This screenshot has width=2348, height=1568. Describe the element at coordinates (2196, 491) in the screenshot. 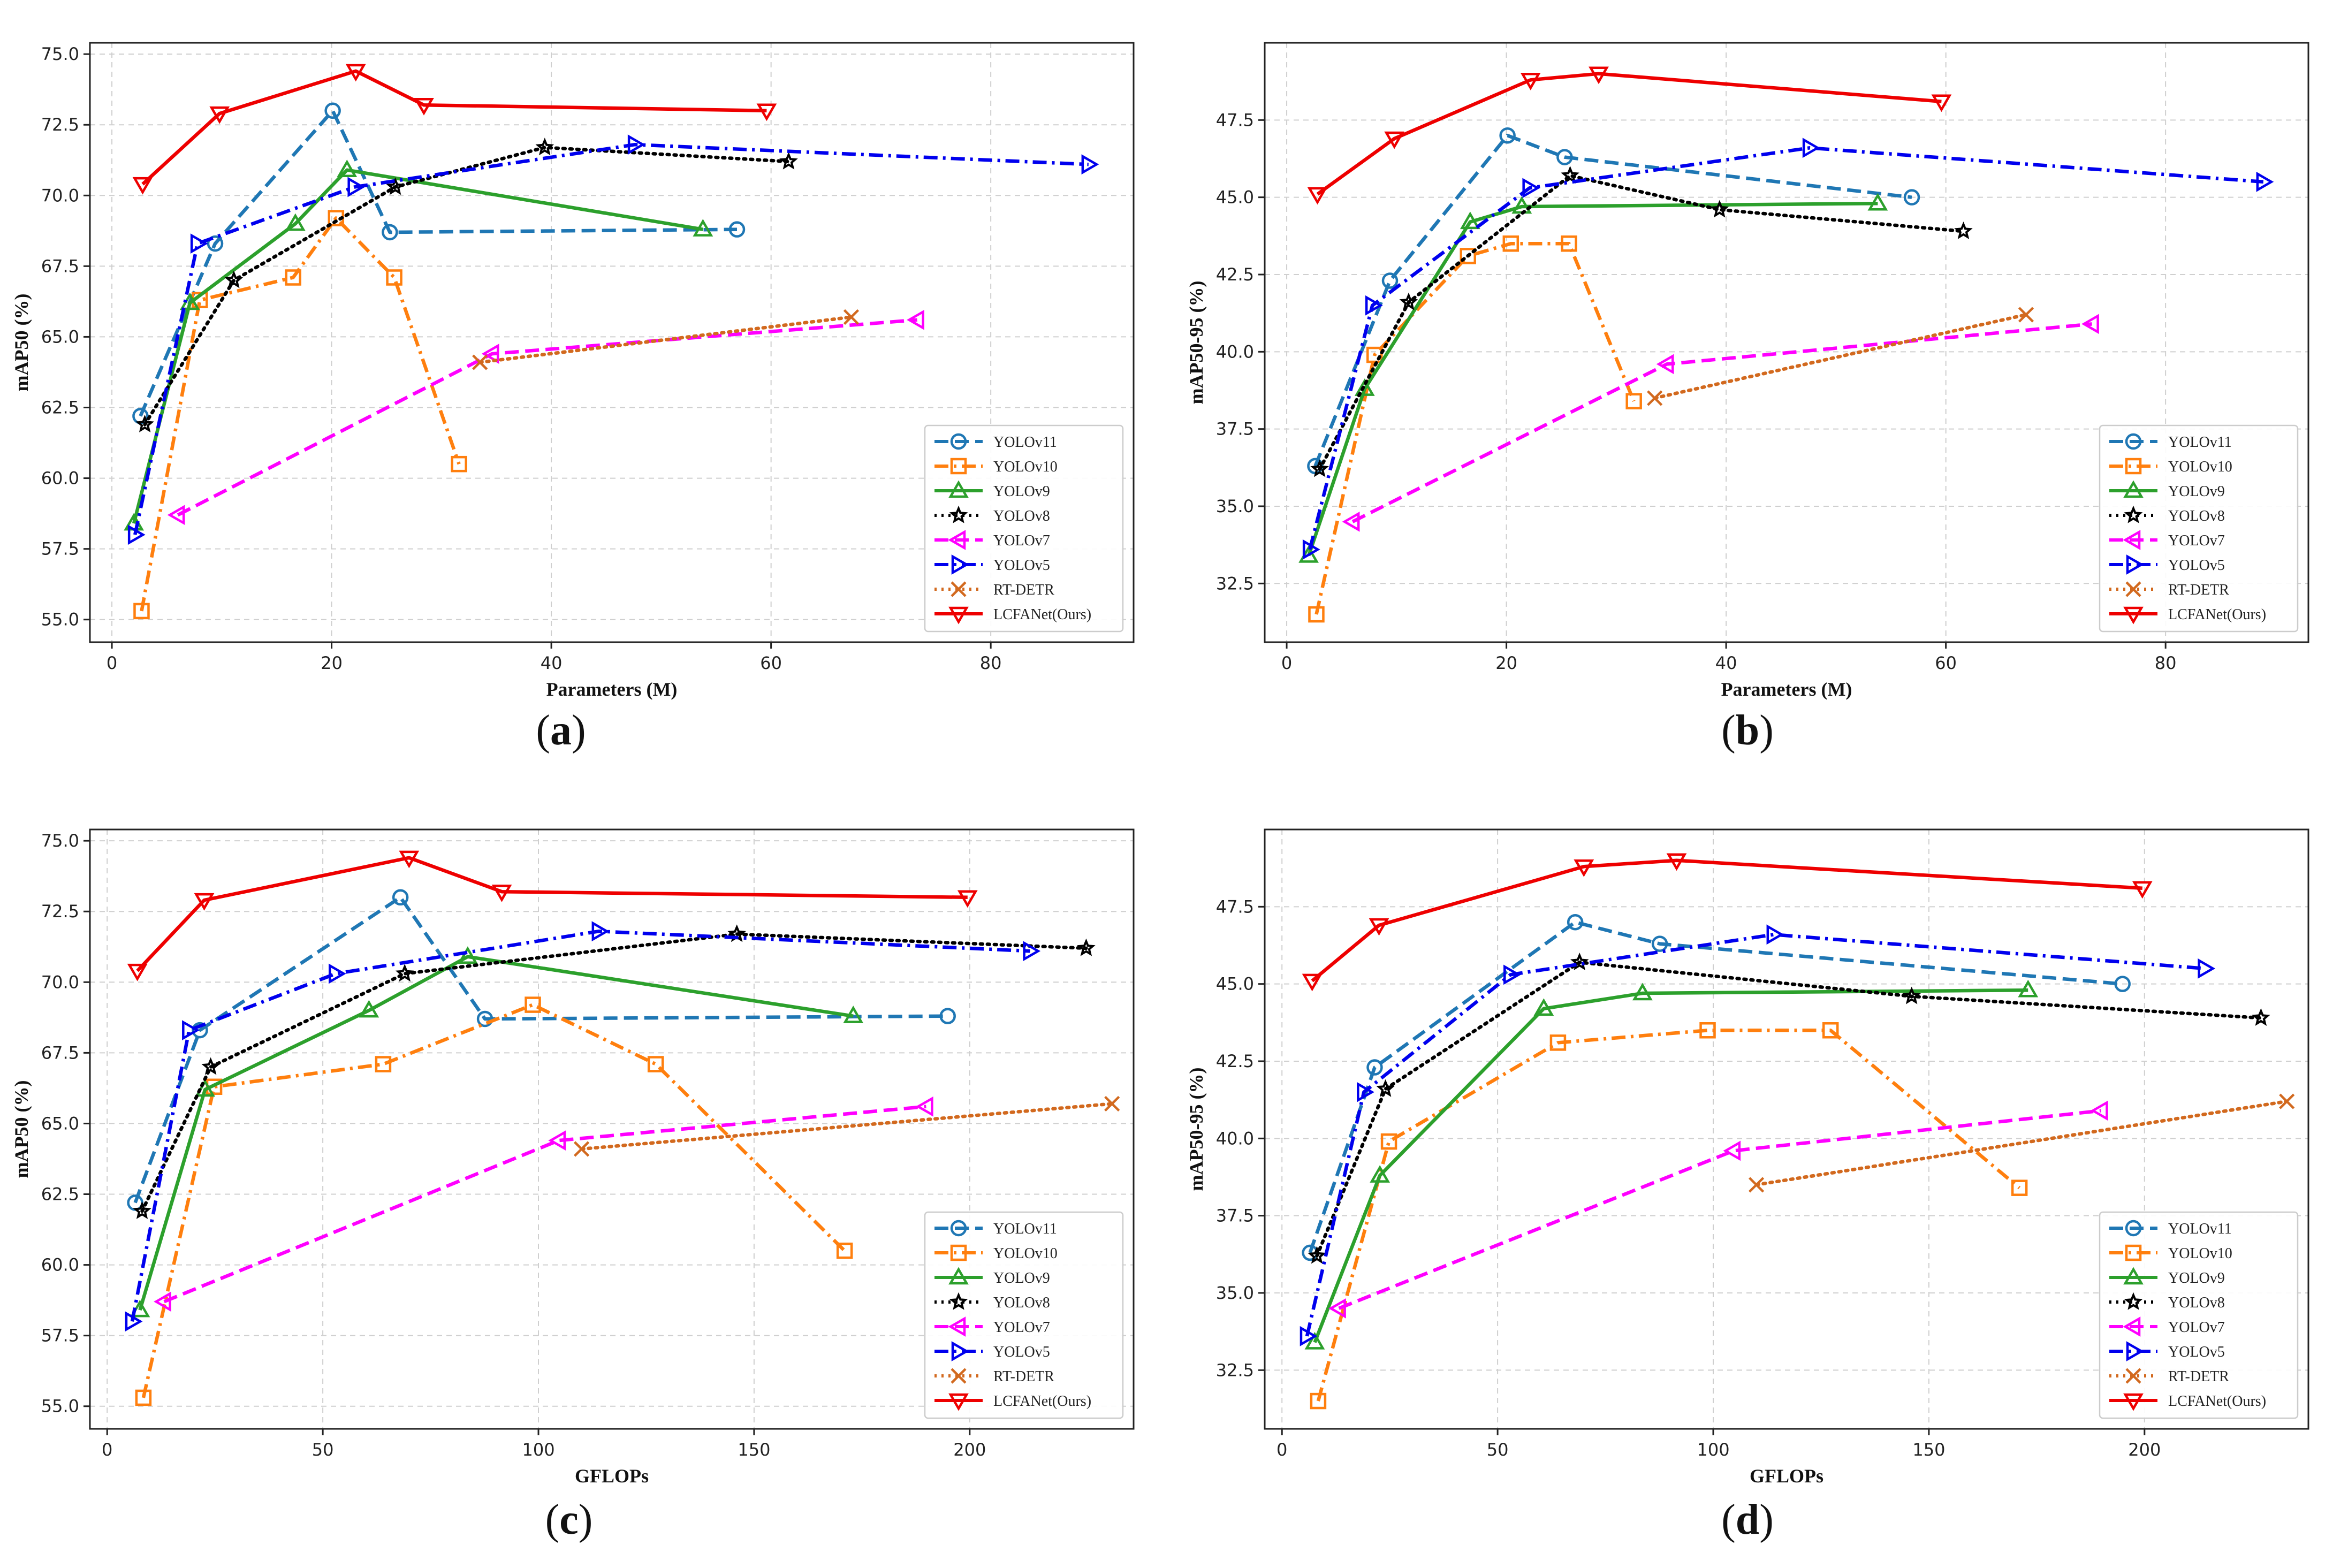

I see `legend-label-b-2: YOLOv9` at that location.